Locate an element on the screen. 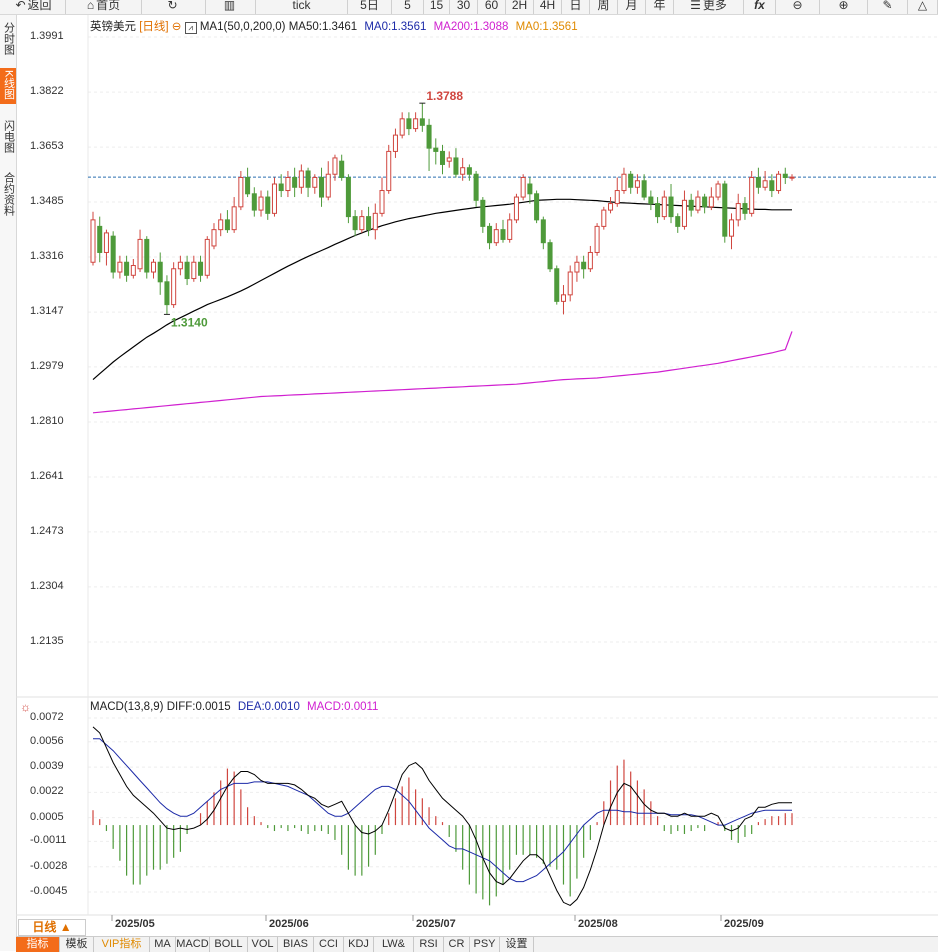 The width and height of the screenshot is (938, 952). macd-value: MACD:0.0011 is located at coordinates (343, 707).